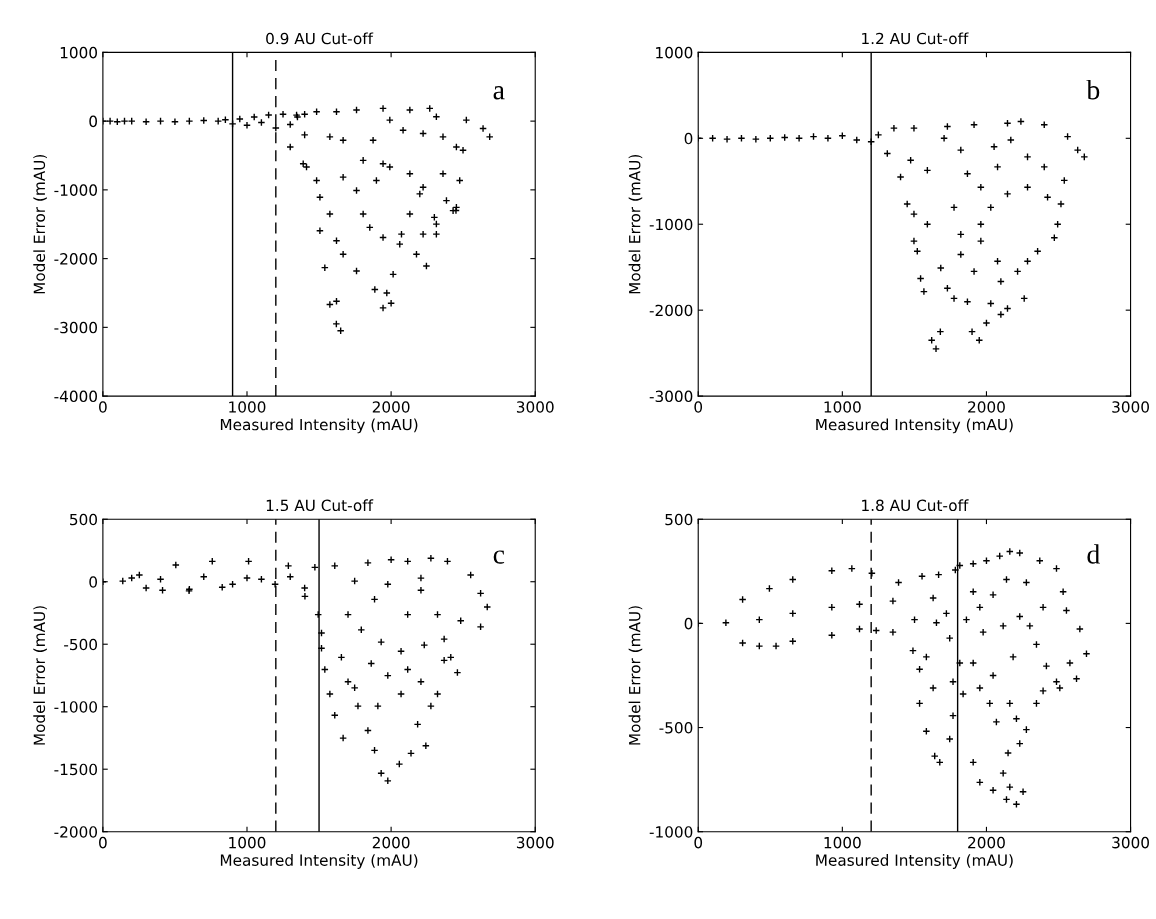 The image size is (1156, 919). I want to click on chart-title: 1.8 AU Cut-off, so click(915, 505).